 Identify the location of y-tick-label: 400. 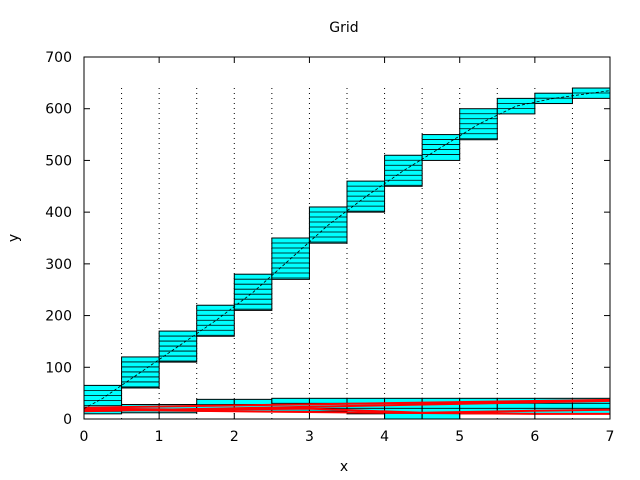
(58, 213).